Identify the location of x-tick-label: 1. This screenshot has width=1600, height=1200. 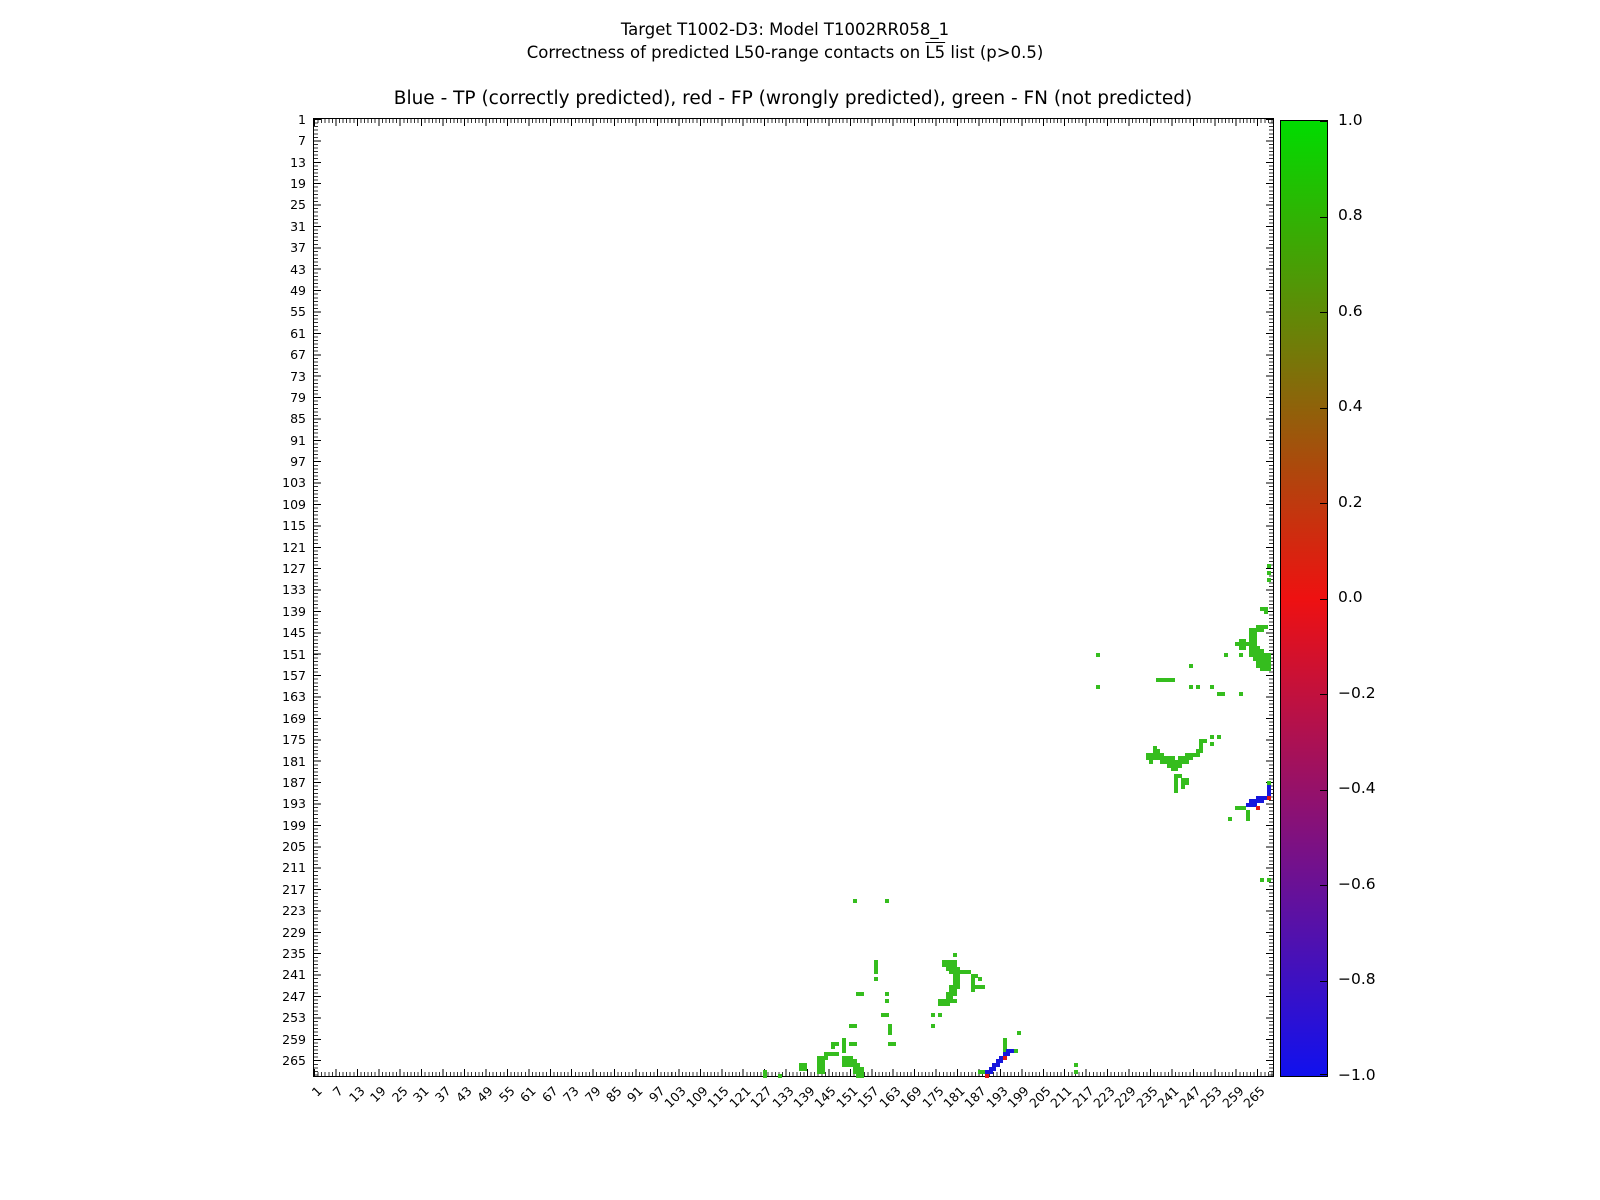
(316, 1091).